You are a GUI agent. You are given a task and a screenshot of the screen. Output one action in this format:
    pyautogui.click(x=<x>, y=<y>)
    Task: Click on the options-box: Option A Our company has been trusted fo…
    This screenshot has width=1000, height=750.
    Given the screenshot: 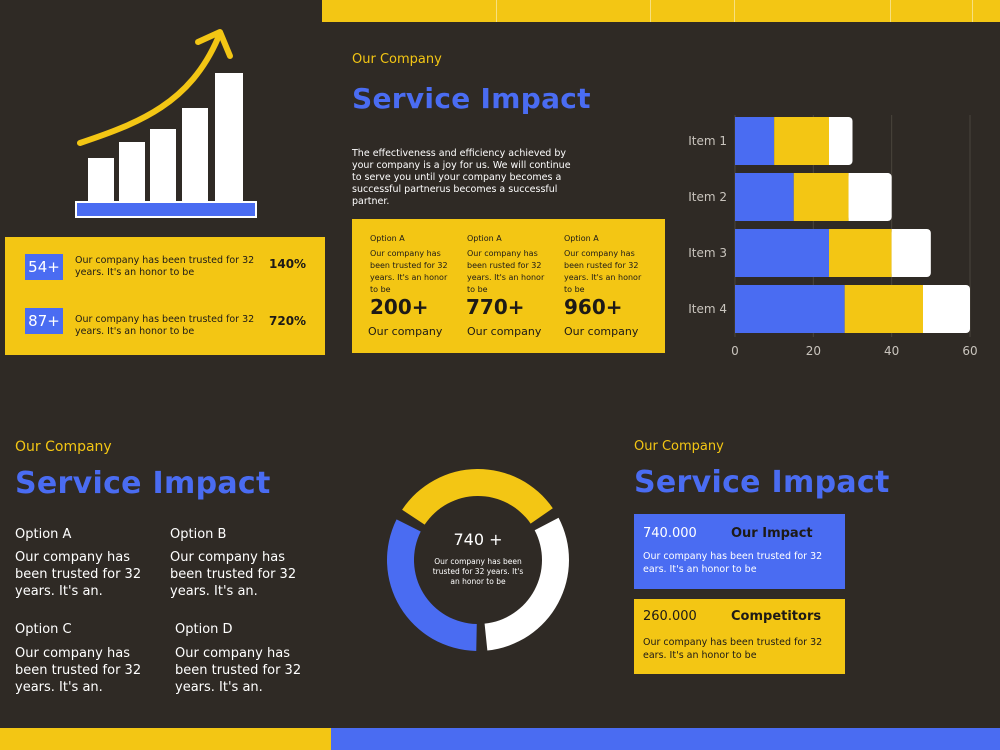 What is the action you would take?
    pyautogui.click(x=508, y=286)
    